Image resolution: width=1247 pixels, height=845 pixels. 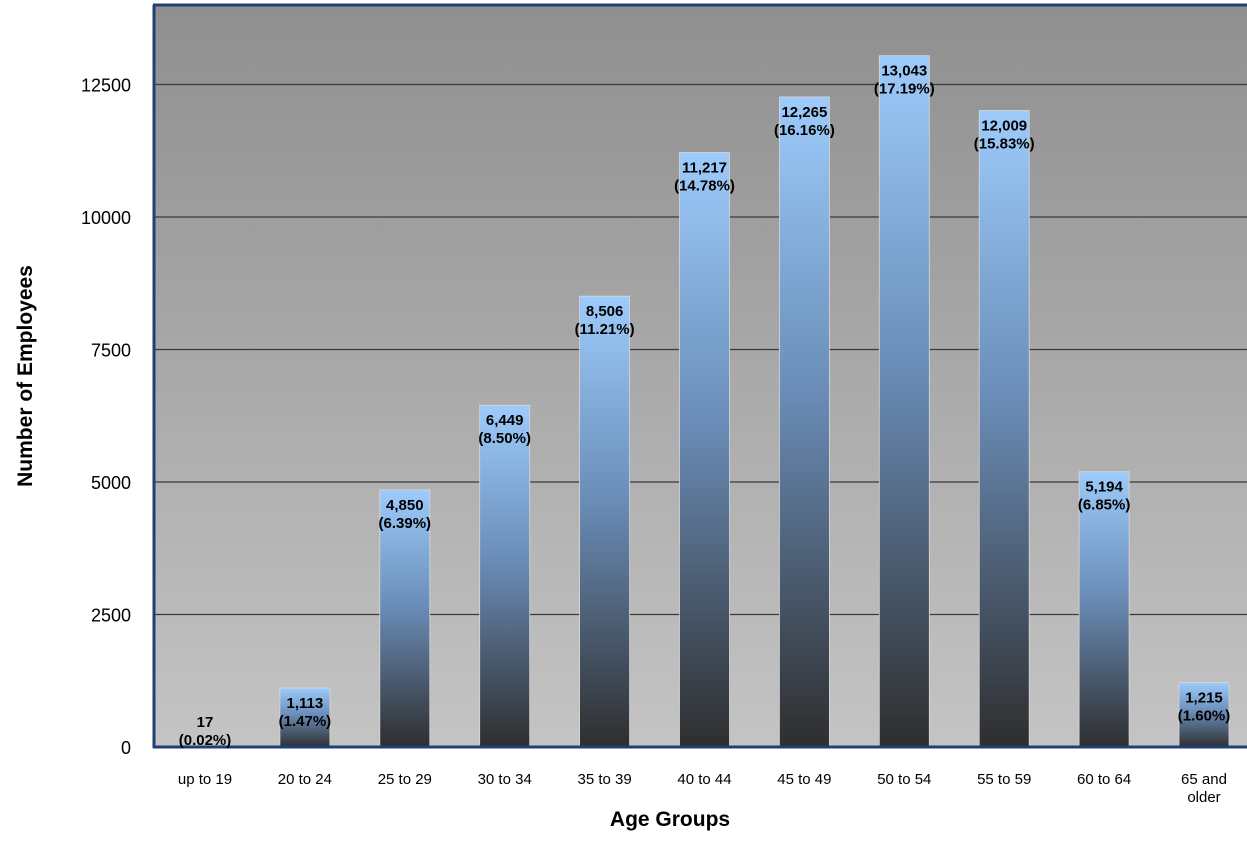 I want to click on x-tick-label: 60 to 64, so click(x=1104, y=779).